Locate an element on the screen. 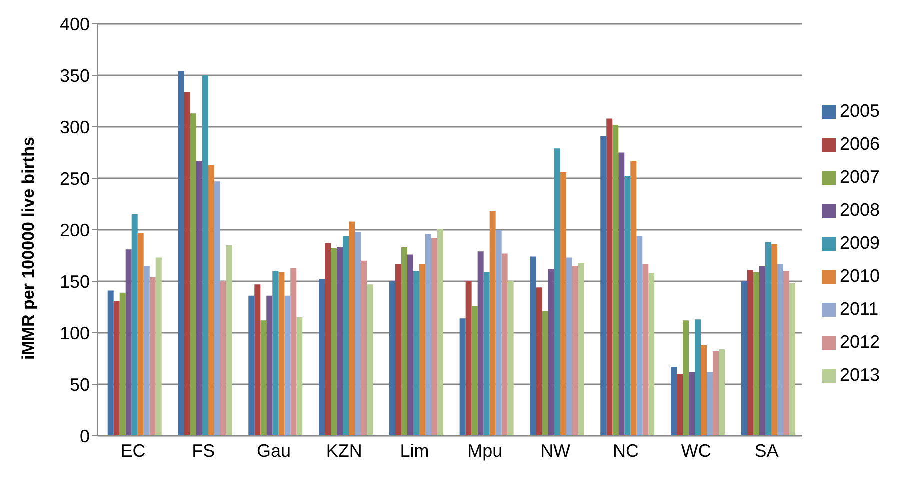 The image size is (908, 486). x-tick-label: WC is located at coordinates (696, 450).